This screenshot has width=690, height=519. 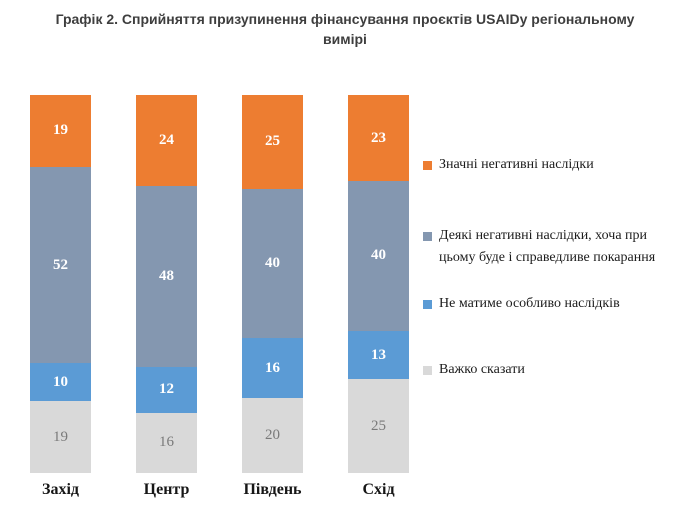 I want to click on bar-column: 24 48 12 16 Центр, so click(x=166, y=300).